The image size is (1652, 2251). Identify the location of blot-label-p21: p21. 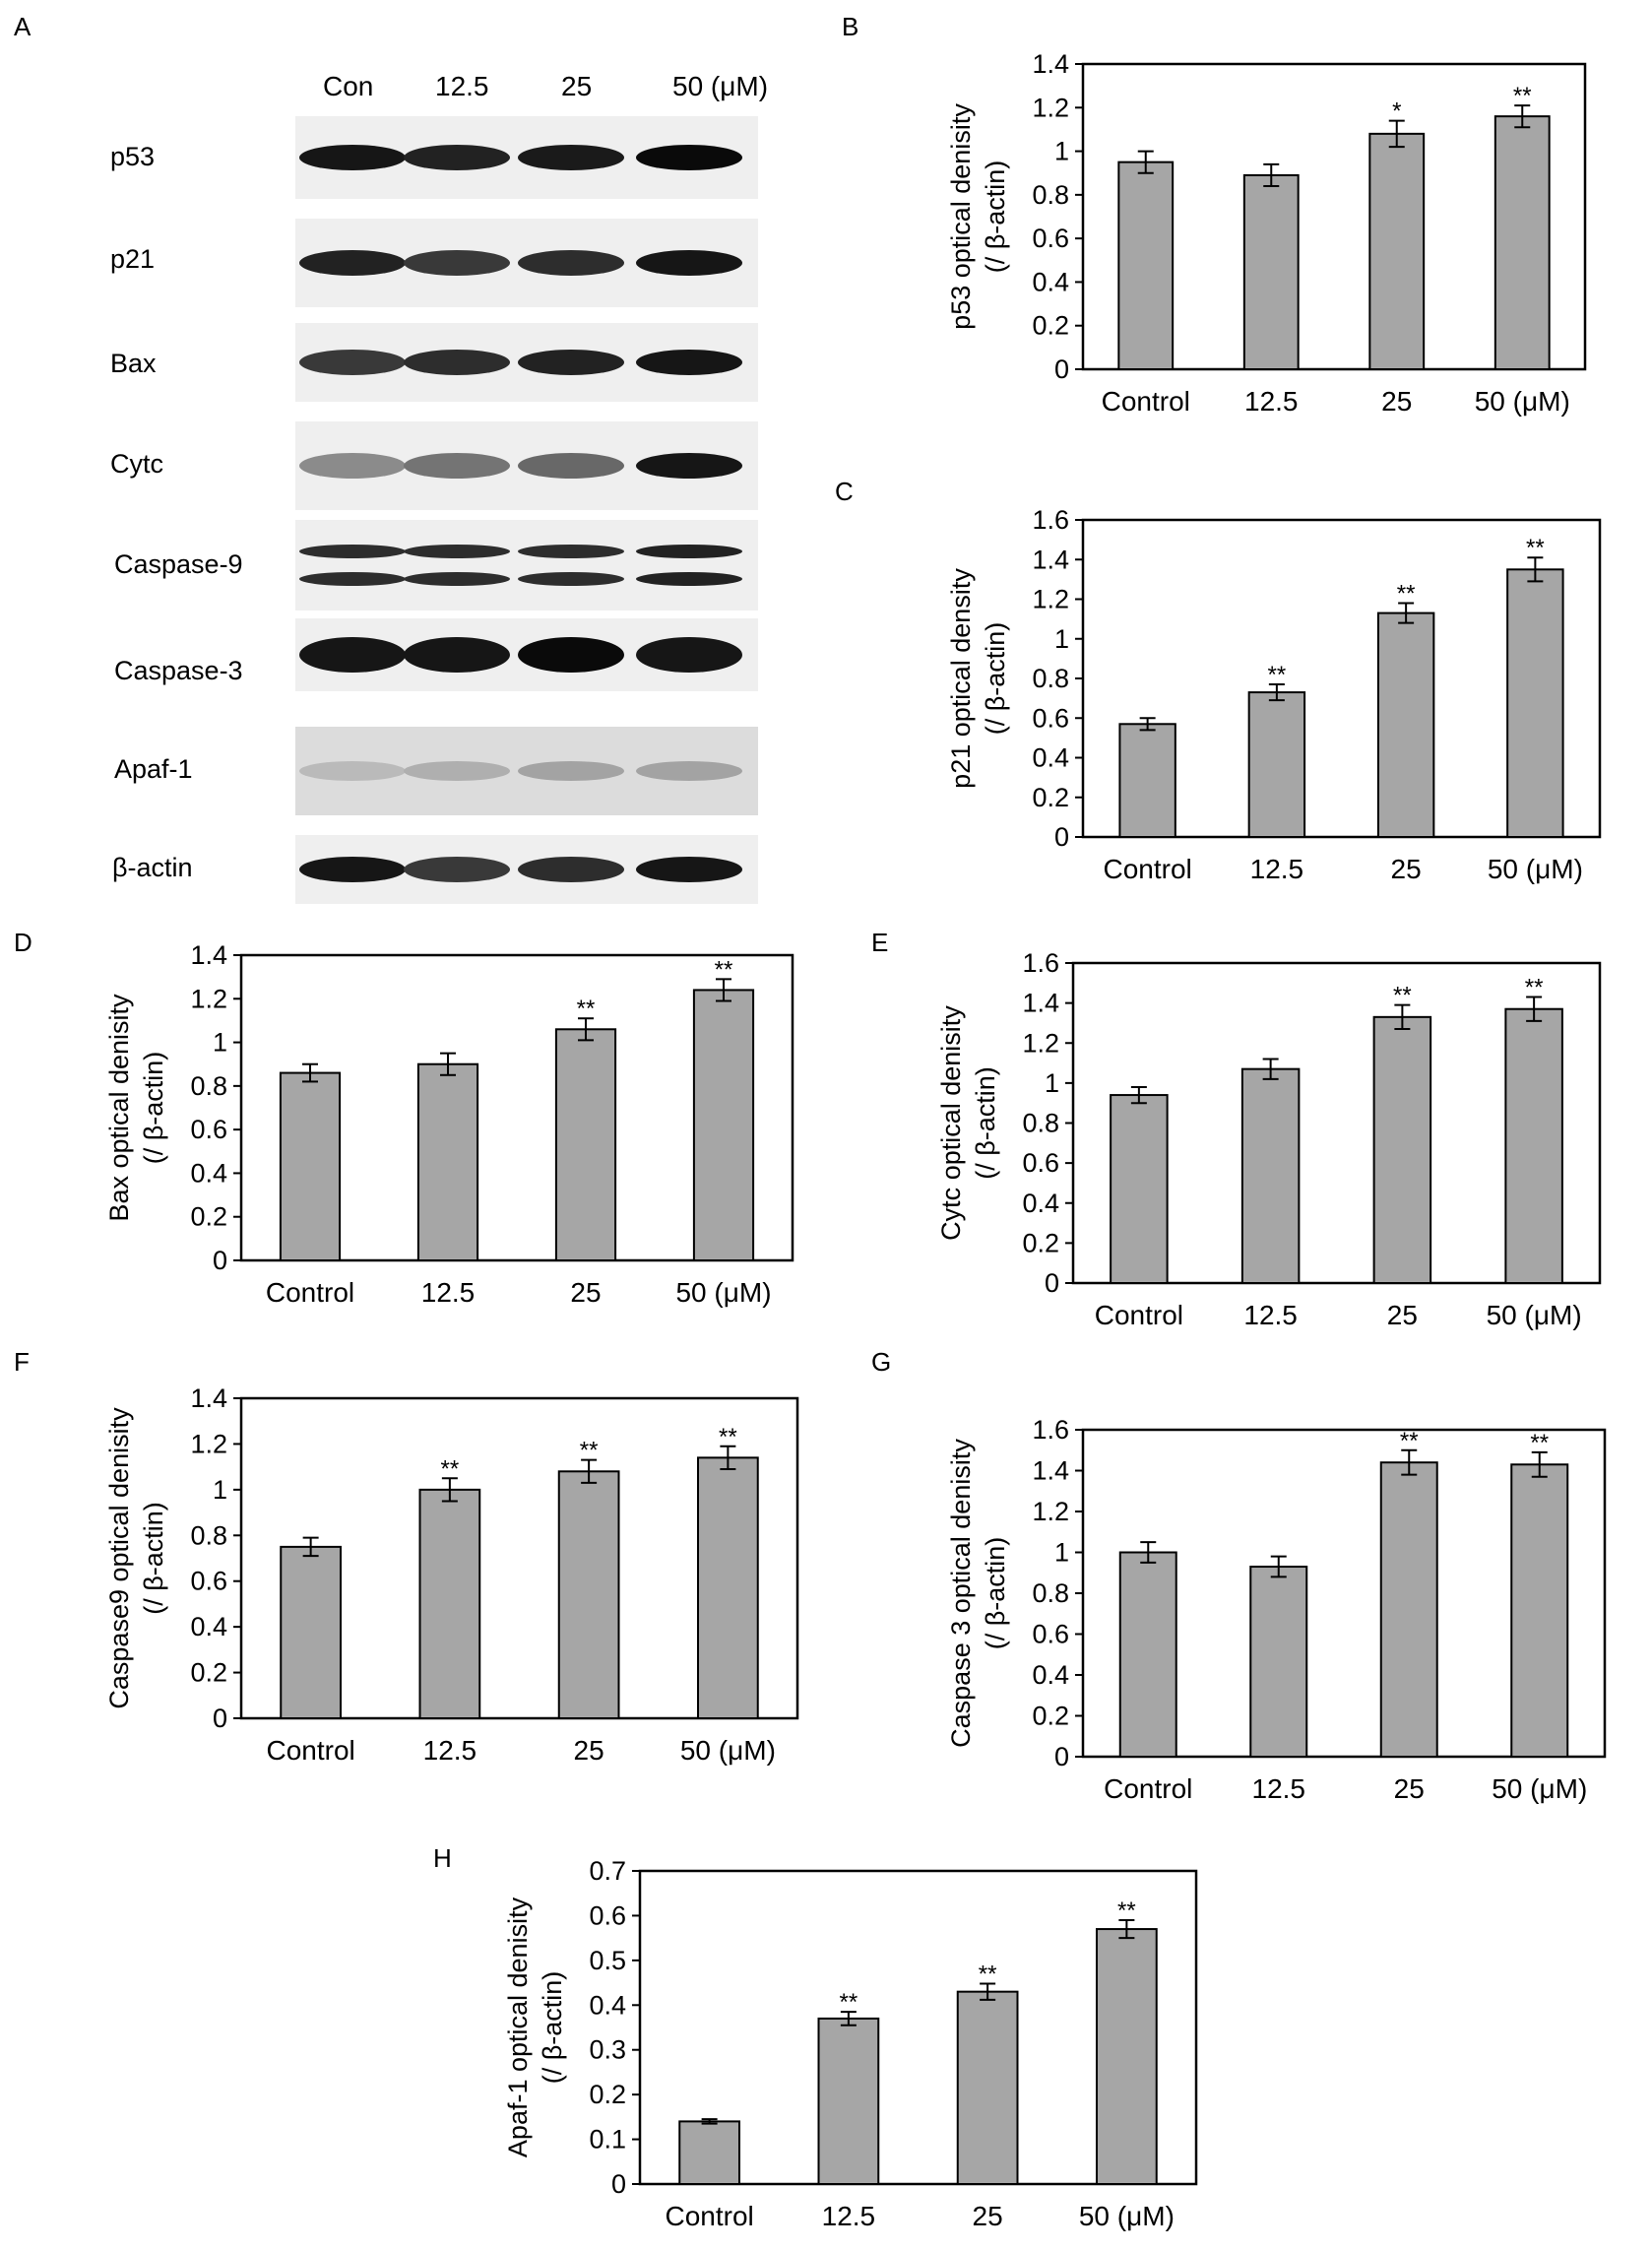
(133, 259).